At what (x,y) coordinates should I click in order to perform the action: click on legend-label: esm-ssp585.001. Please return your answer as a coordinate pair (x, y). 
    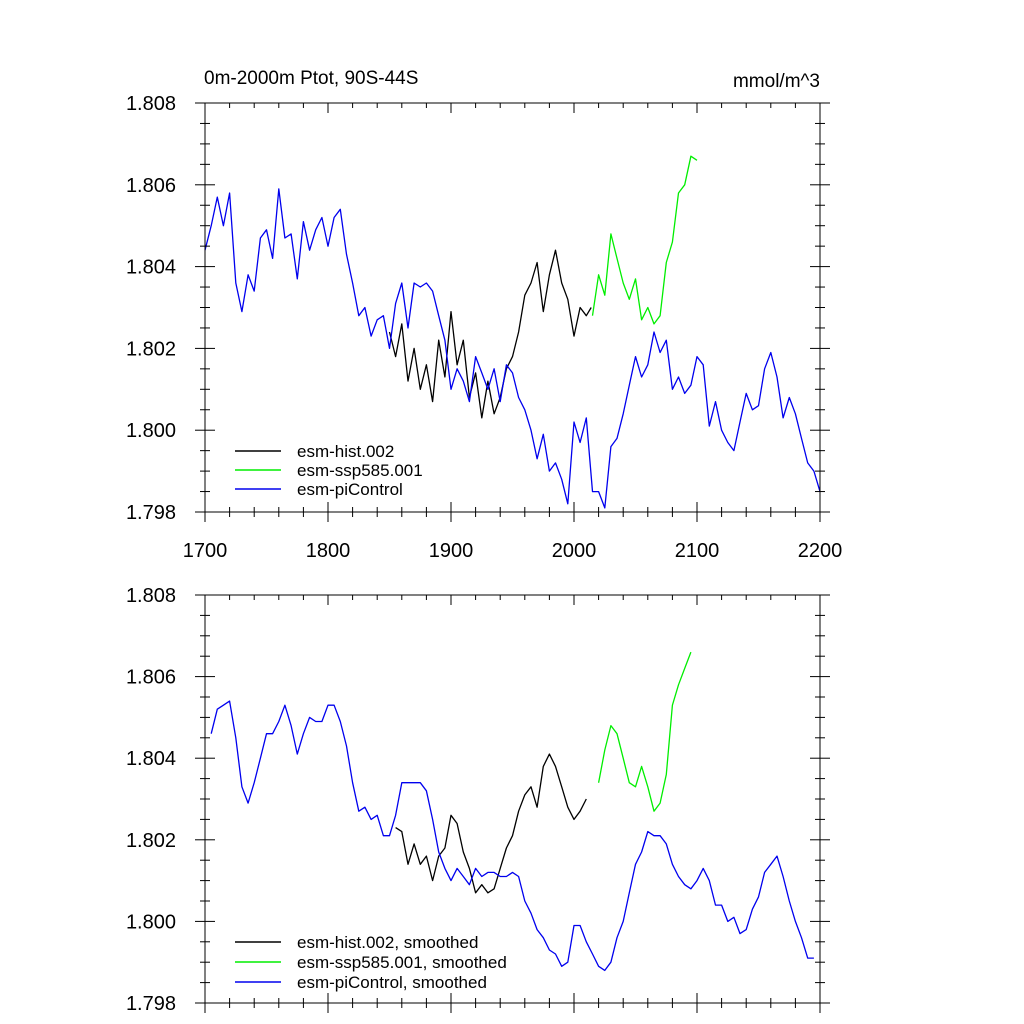
    Looking at the image, I should click on (360, 470).